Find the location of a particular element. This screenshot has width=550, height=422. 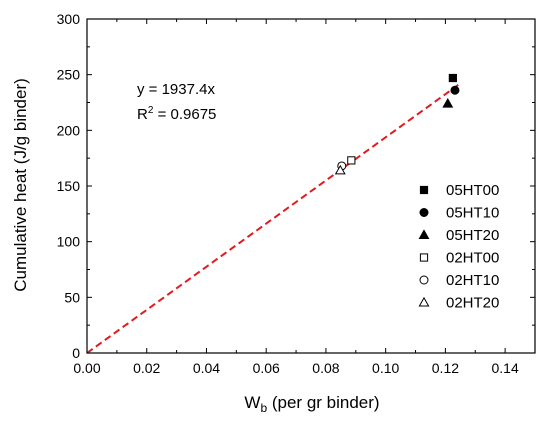

data-point-02ht00 is located at coordinates (351, 160).